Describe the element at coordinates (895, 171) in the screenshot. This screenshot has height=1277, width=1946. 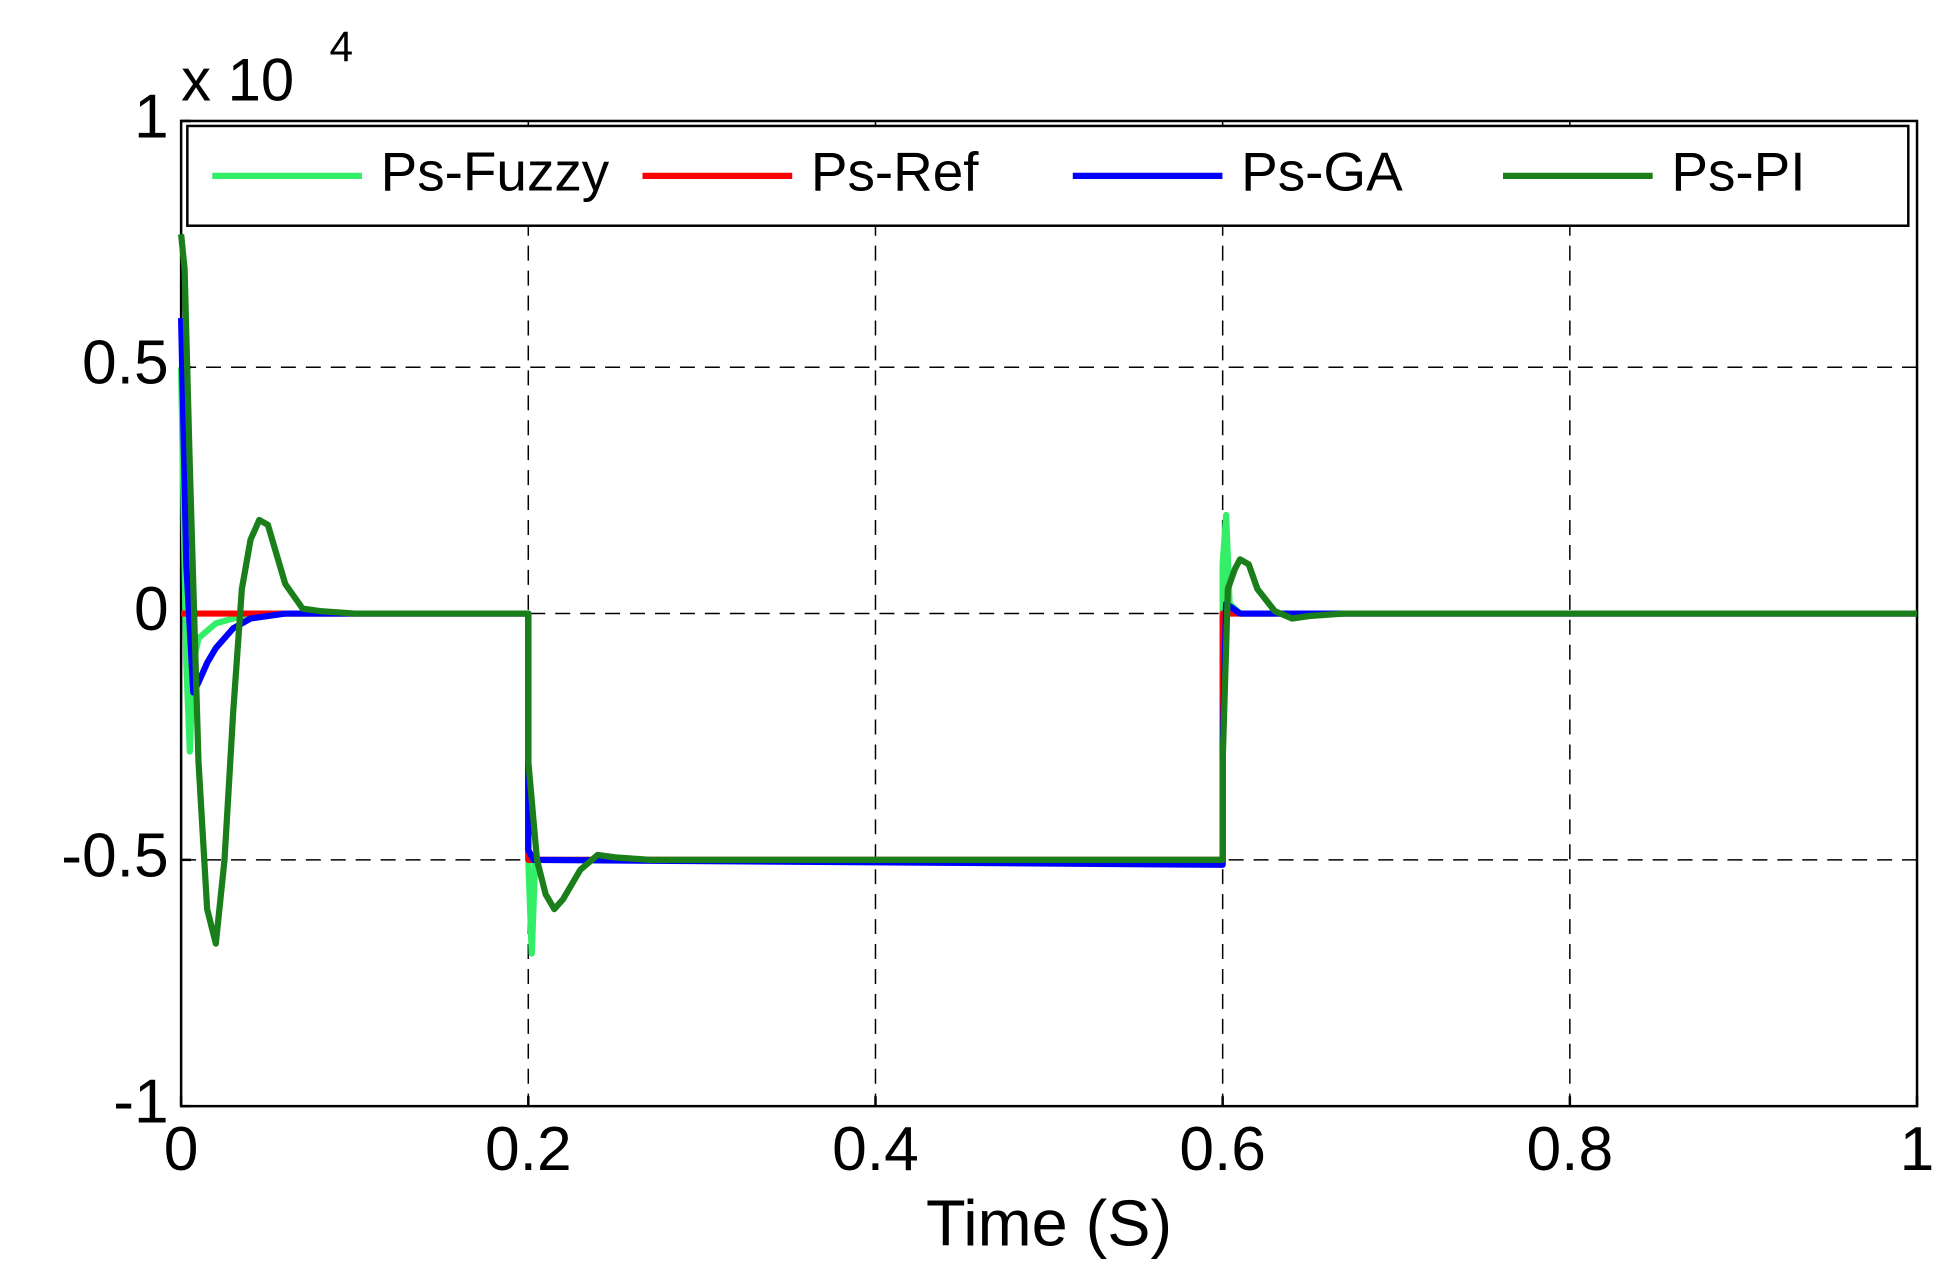
I see `legend-label: Ps-Ref` at that location.